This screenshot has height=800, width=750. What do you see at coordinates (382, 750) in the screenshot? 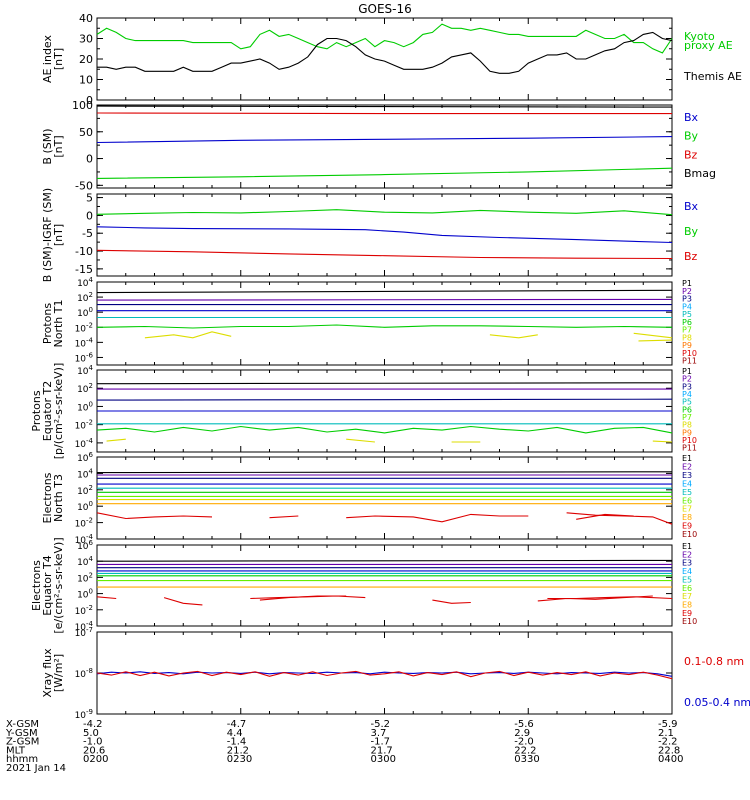
I see `x-axis-value: 21.7` at bounding box center [382, 750].